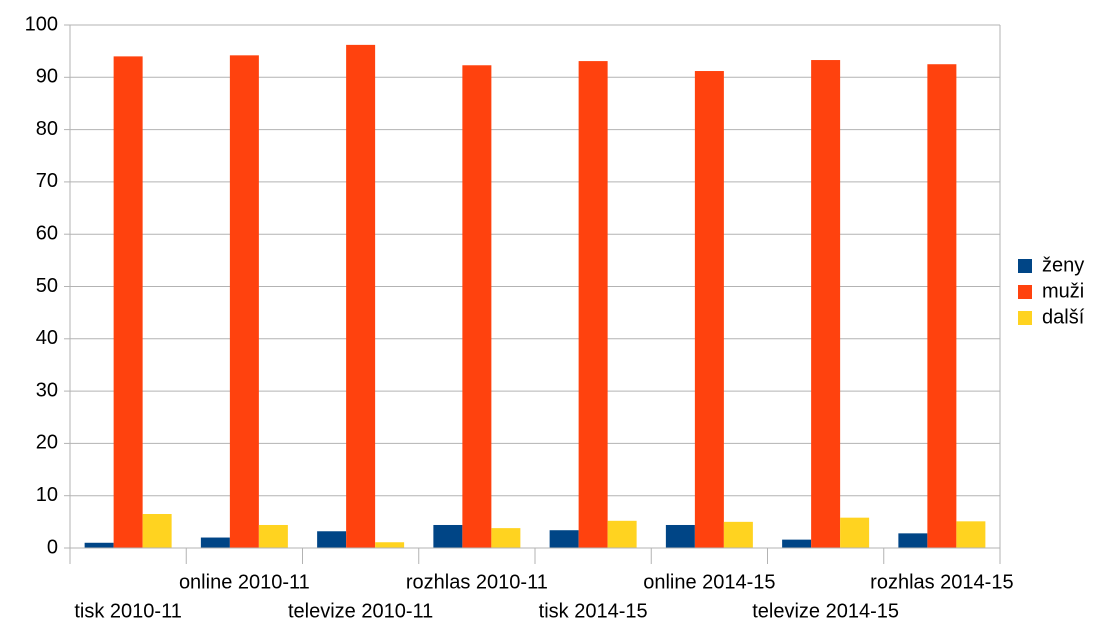 The image size is (1101, 626). I want to click on legend-label: další, so click(1063, 317).